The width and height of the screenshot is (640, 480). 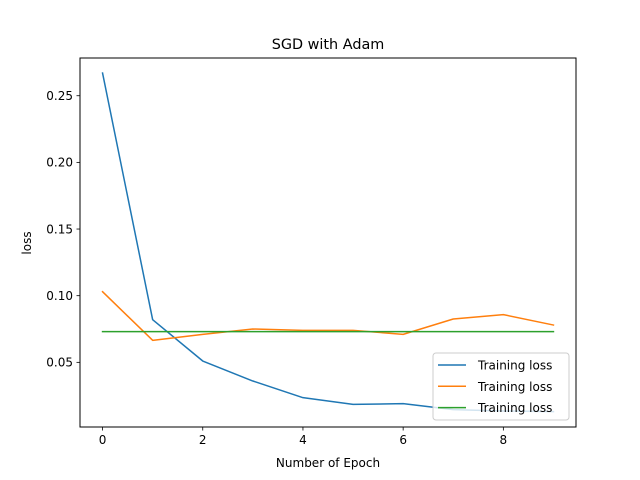 I want to click on x-axis-ticks: 0 2 4 6 8, so click(x=303, y=437).